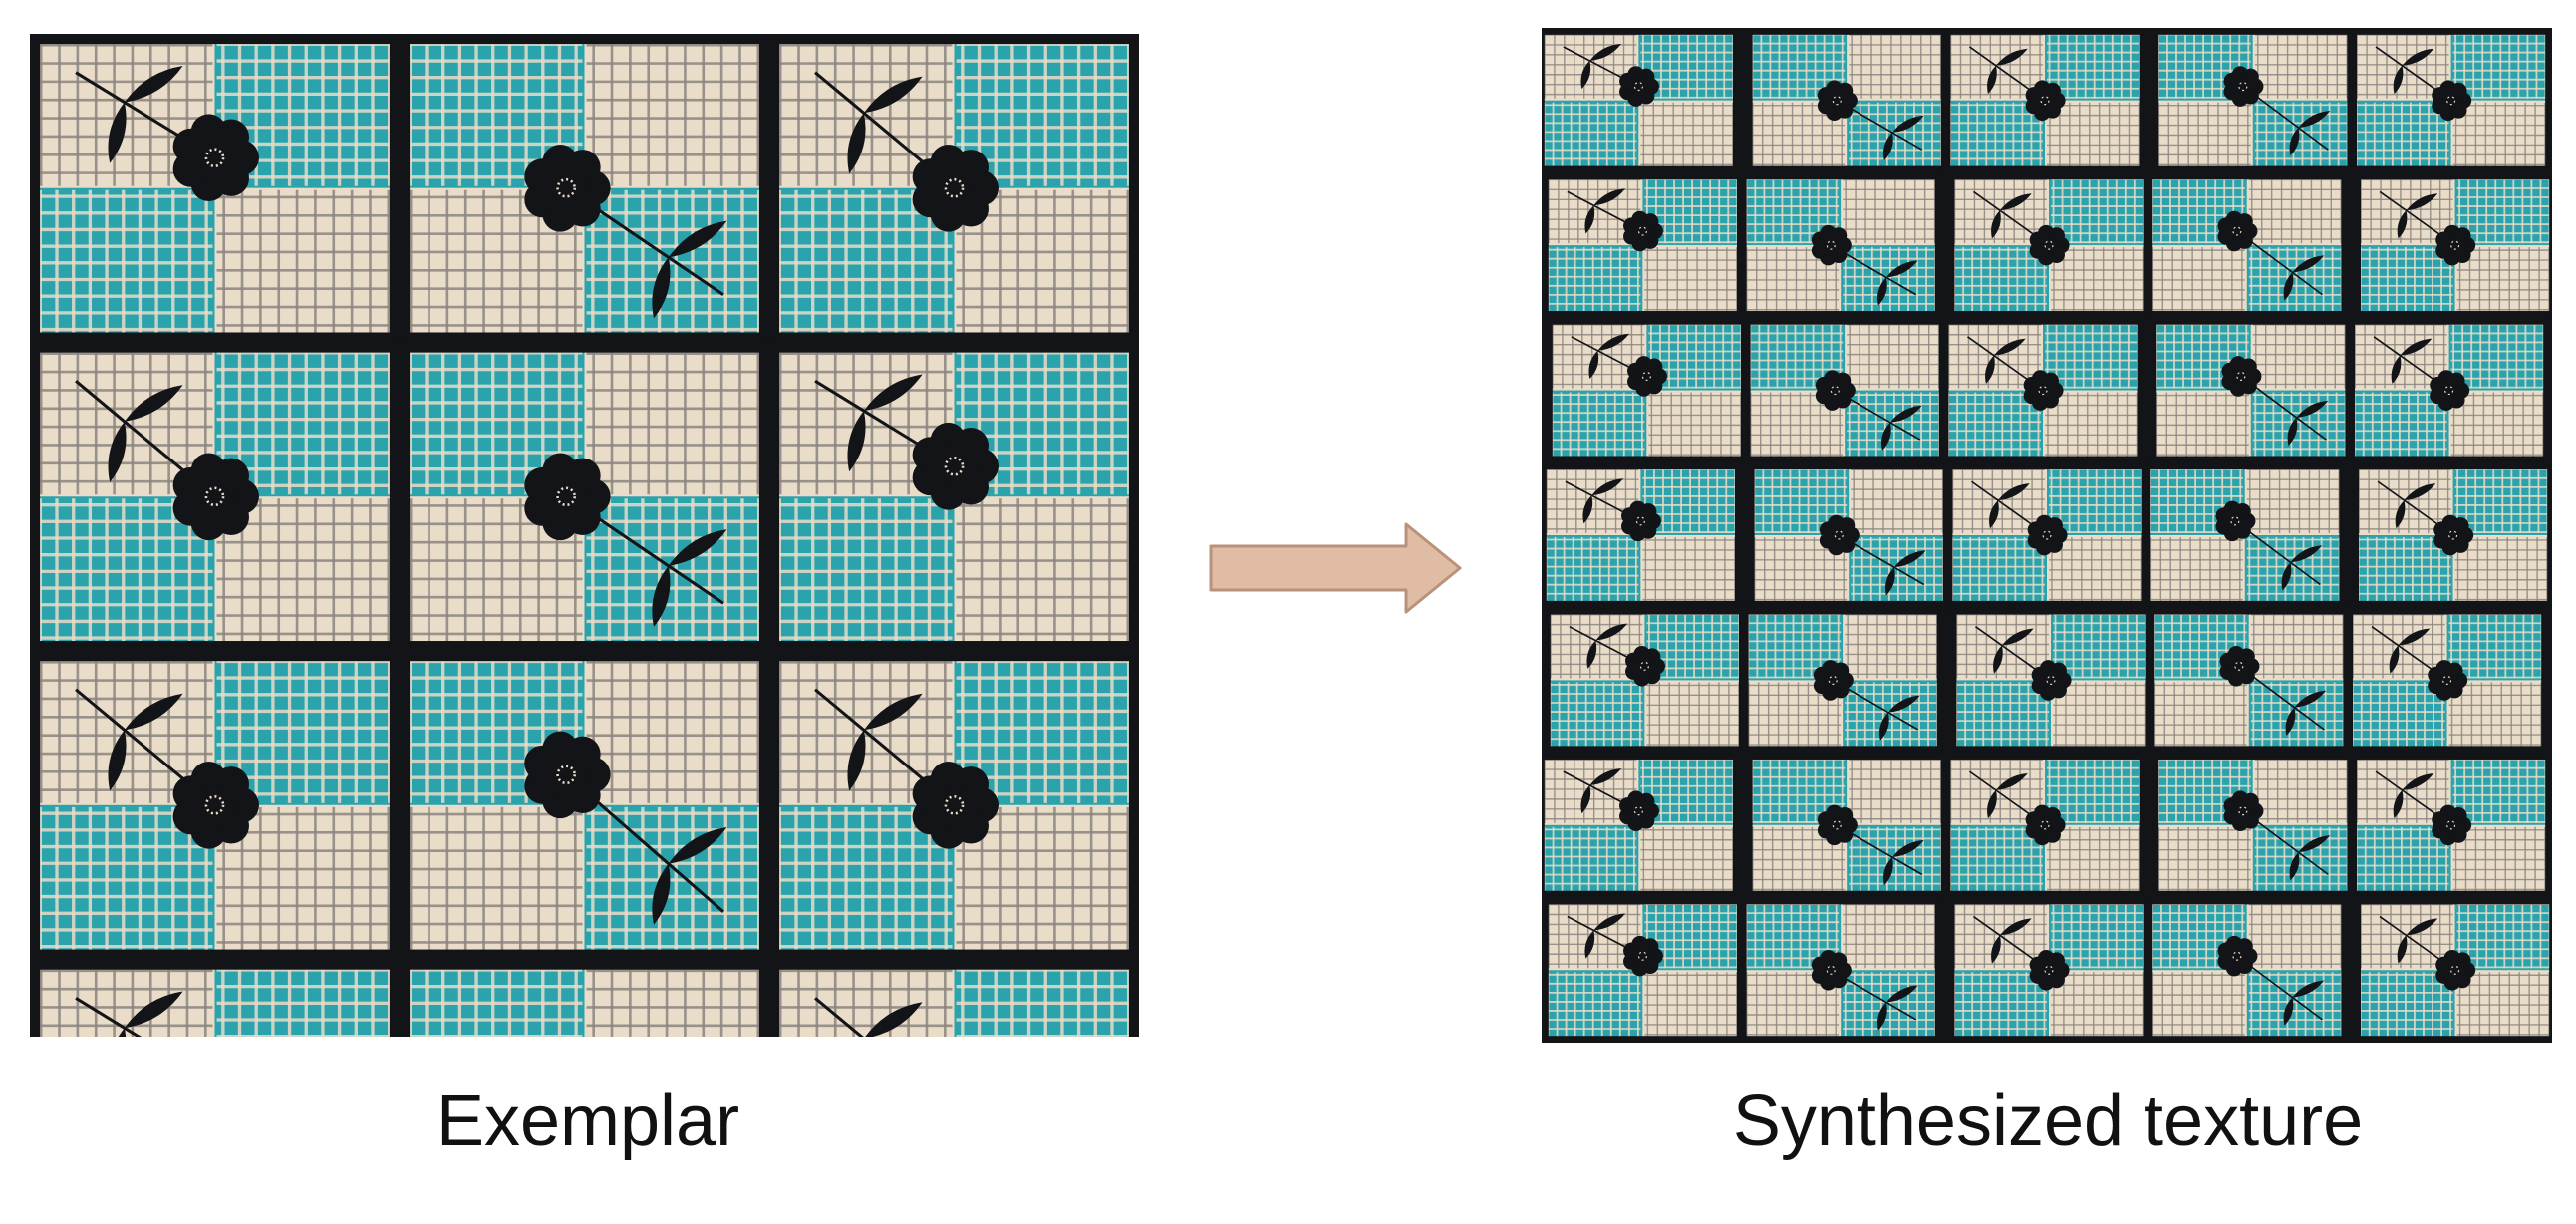 This screenshot has width=2576, height=1224. Describe the element at coordinates (1338, 568) in the screenshot. I see `right-arrow-icon` at that location.